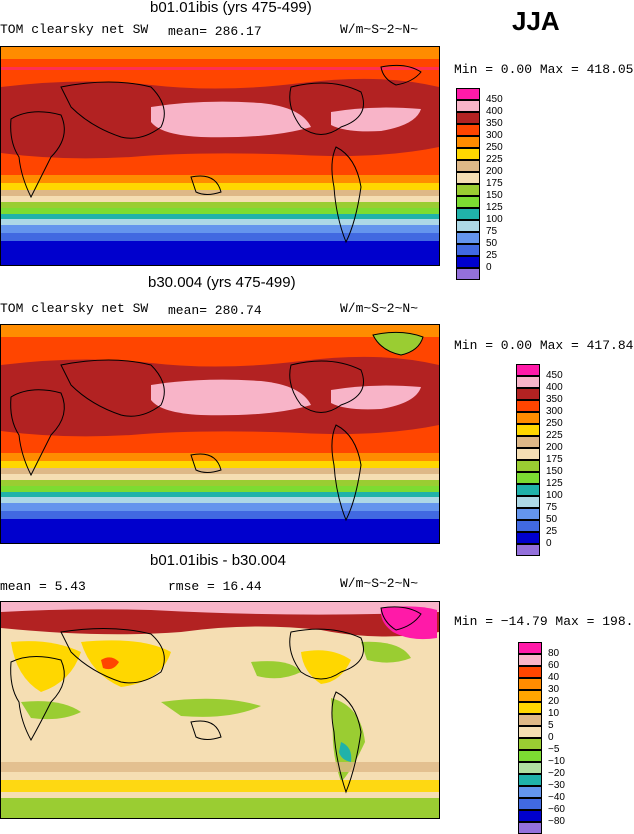  What do you see at coordinates (215, 586) in the screenshot?
I see `panel3-rmse-label: rmse = 16.44` at bounding box center [215, 586].